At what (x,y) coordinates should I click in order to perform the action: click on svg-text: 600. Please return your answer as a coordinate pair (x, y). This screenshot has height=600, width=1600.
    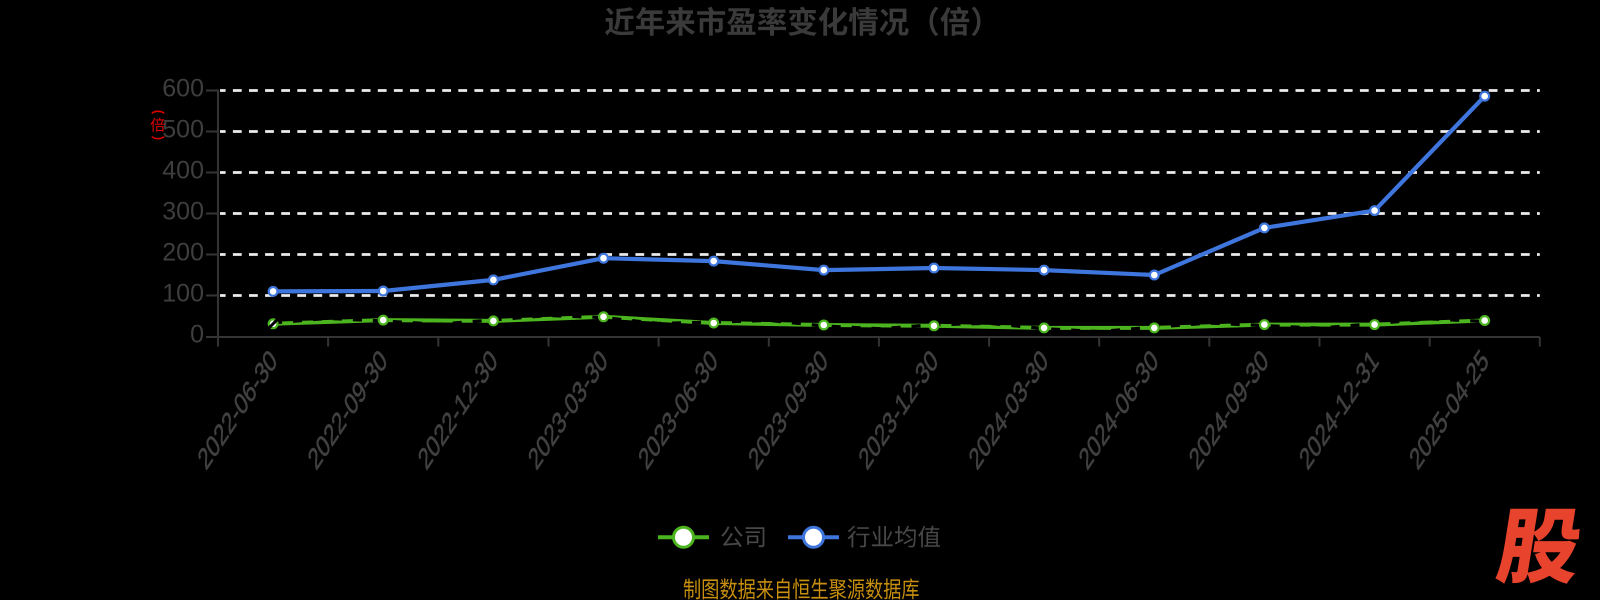
    Looking at the image, I should click on (183, 89).